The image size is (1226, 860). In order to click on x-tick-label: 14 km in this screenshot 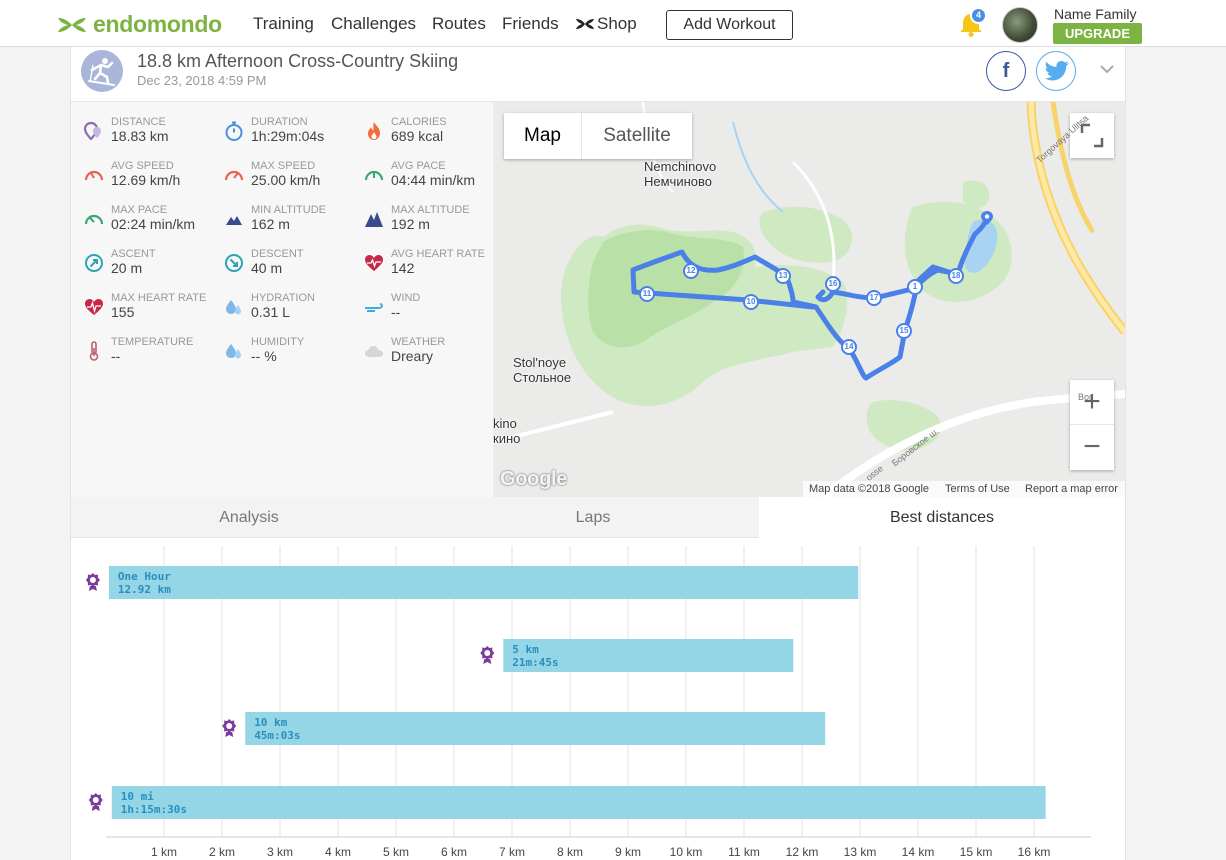, I will do `click(918, 852)`.